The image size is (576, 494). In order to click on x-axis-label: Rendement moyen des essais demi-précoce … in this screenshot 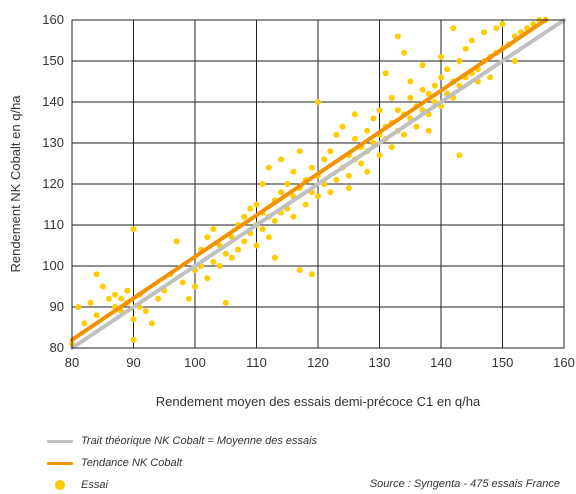, I will do `click(318, 401)`.